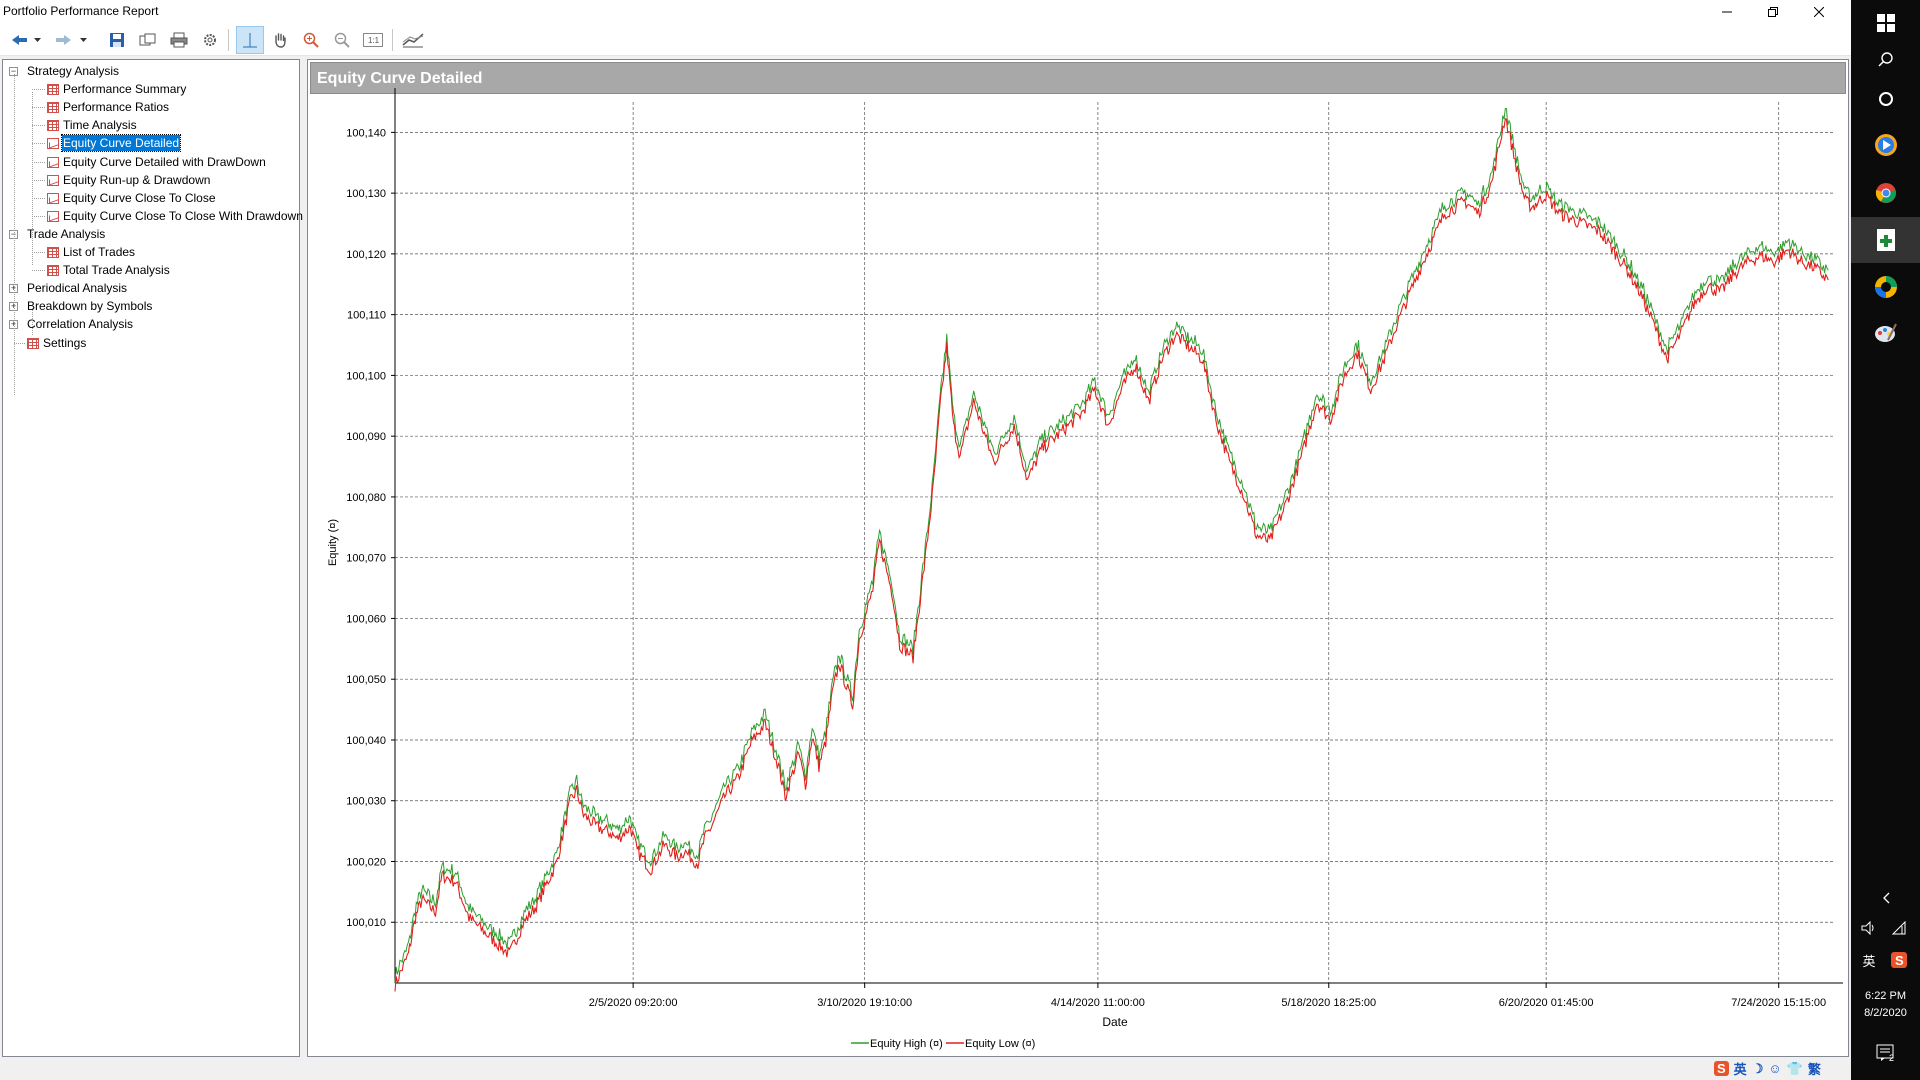 This screenshot has width=1920, height=1080. I want to click on svg-text: 1:1, so click(374, 40).